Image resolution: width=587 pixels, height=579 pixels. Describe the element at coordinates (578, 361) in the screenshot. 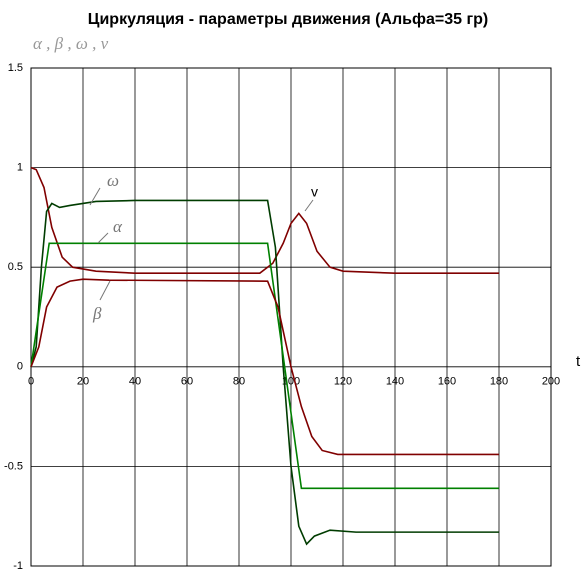

I see `x-axis-label: t` at that location.